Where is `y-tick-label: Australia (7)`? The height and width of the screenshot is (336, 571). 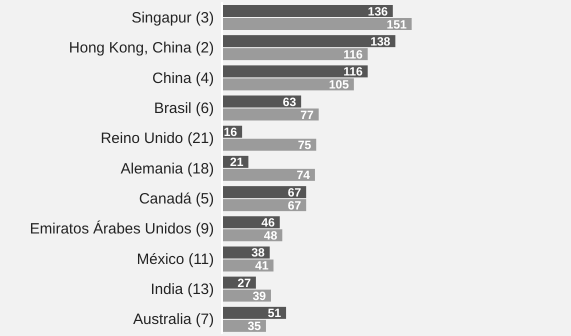 y-tick-label: Australia (7) is located at coordinates (173, 319).